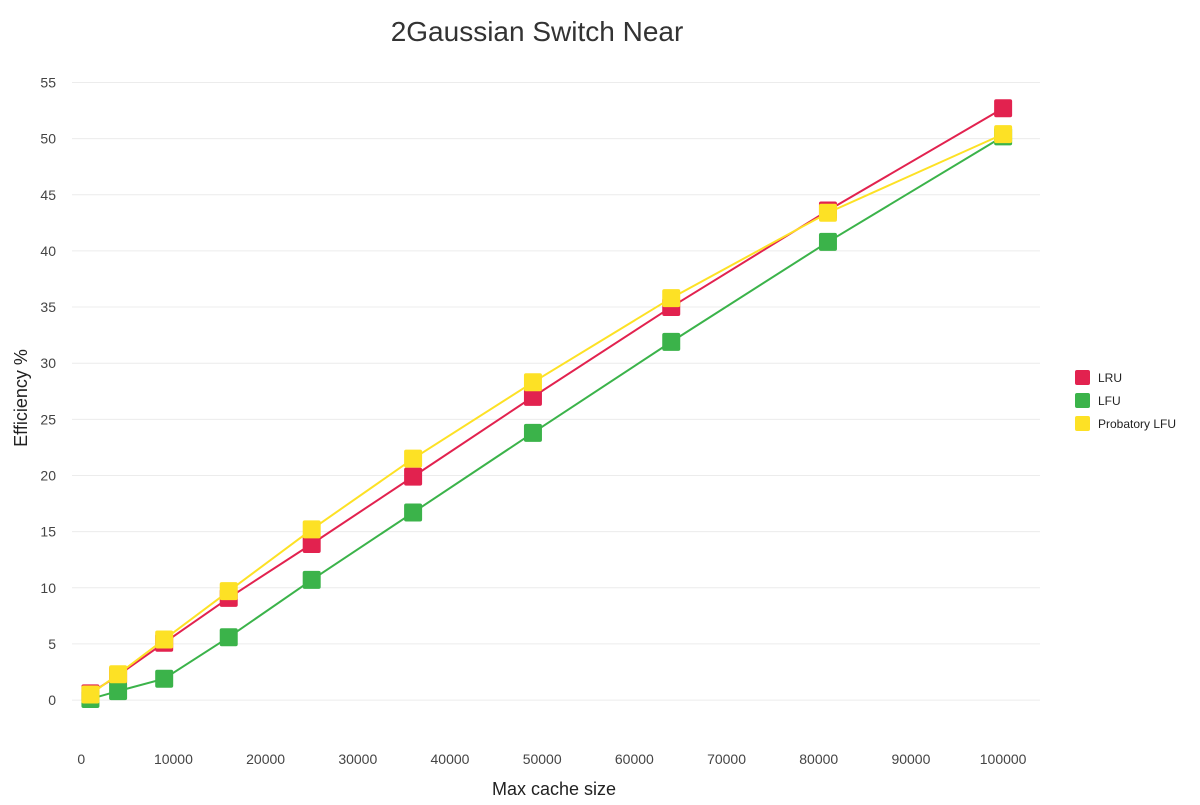 Image resolution: width=1200 pixels, height=805 pixels. Describe the element at coordinates (48, 363) in the screenshot. I see `y-tick-label: 30` at that location.